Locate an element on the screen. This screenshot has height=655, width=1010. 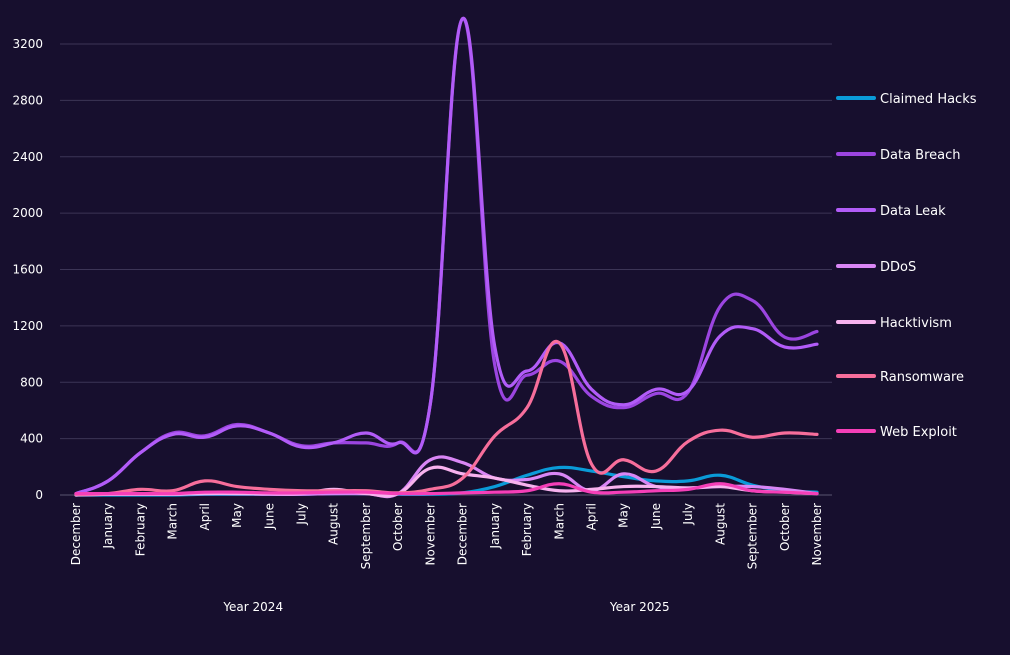
y-tick-label: 3200 is located at coordinates (27, 44).